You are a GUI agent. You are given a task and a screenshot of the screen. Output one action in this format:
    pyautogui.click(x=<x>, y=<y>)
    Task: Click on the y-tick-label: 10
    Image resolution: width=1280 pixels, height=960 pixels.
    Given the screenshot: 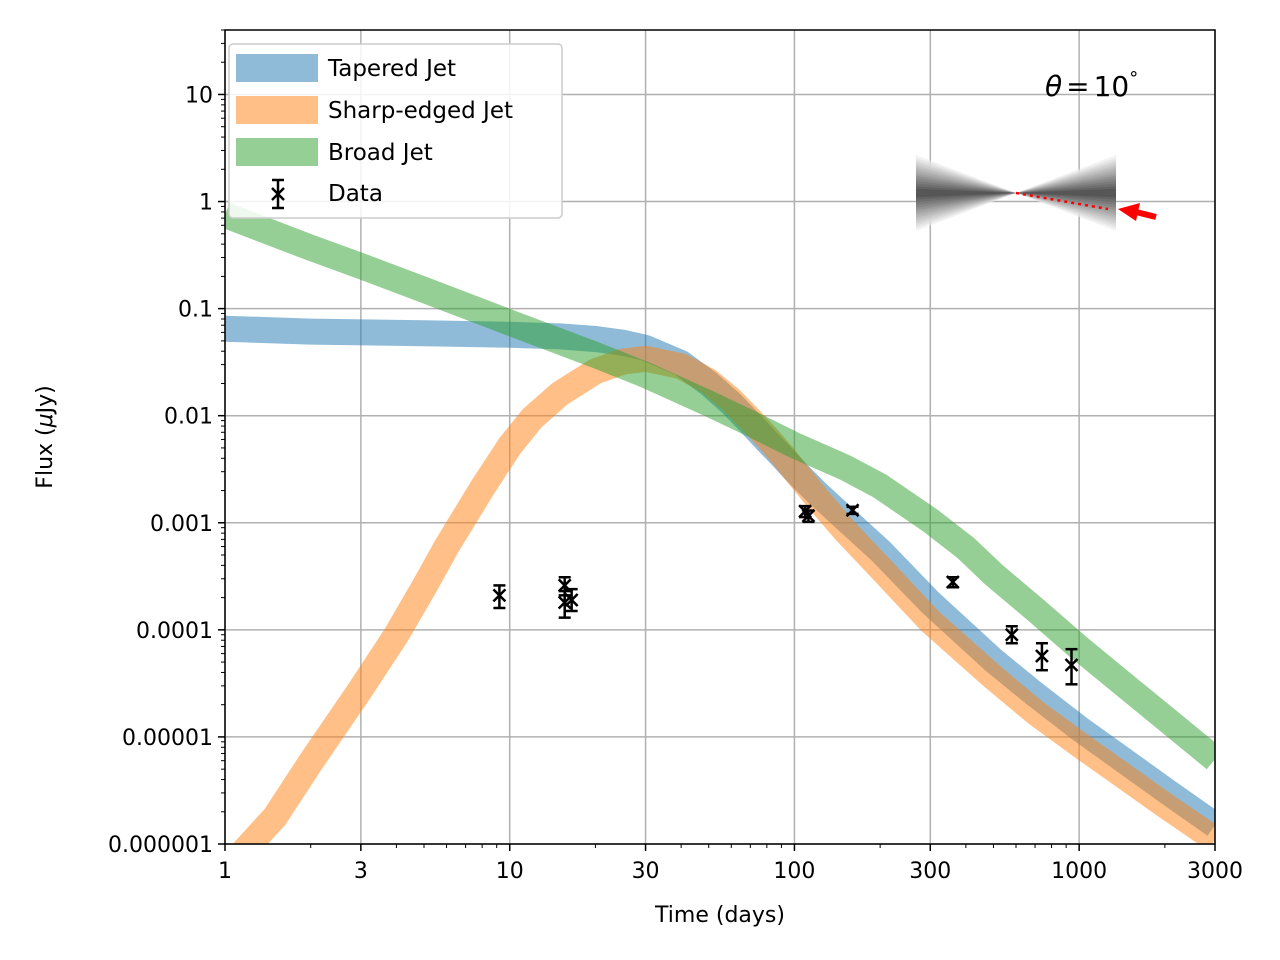 What is the action you would take?
    pyautogui.click(x=199, y=95)
    